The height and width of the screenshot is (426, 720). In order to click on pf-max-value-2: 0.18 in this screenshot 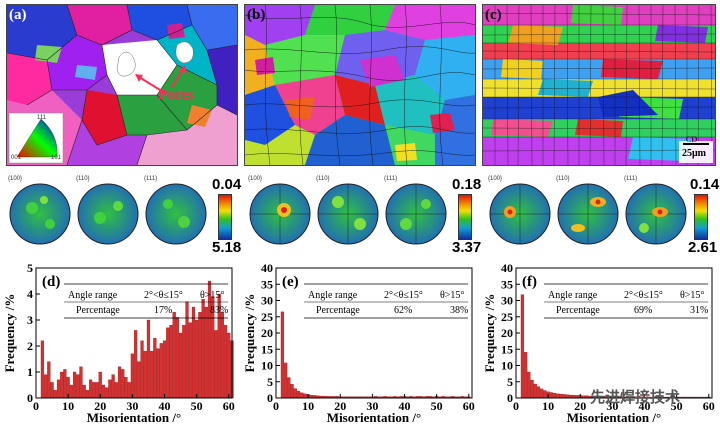, I will do `click(467, 184)`.